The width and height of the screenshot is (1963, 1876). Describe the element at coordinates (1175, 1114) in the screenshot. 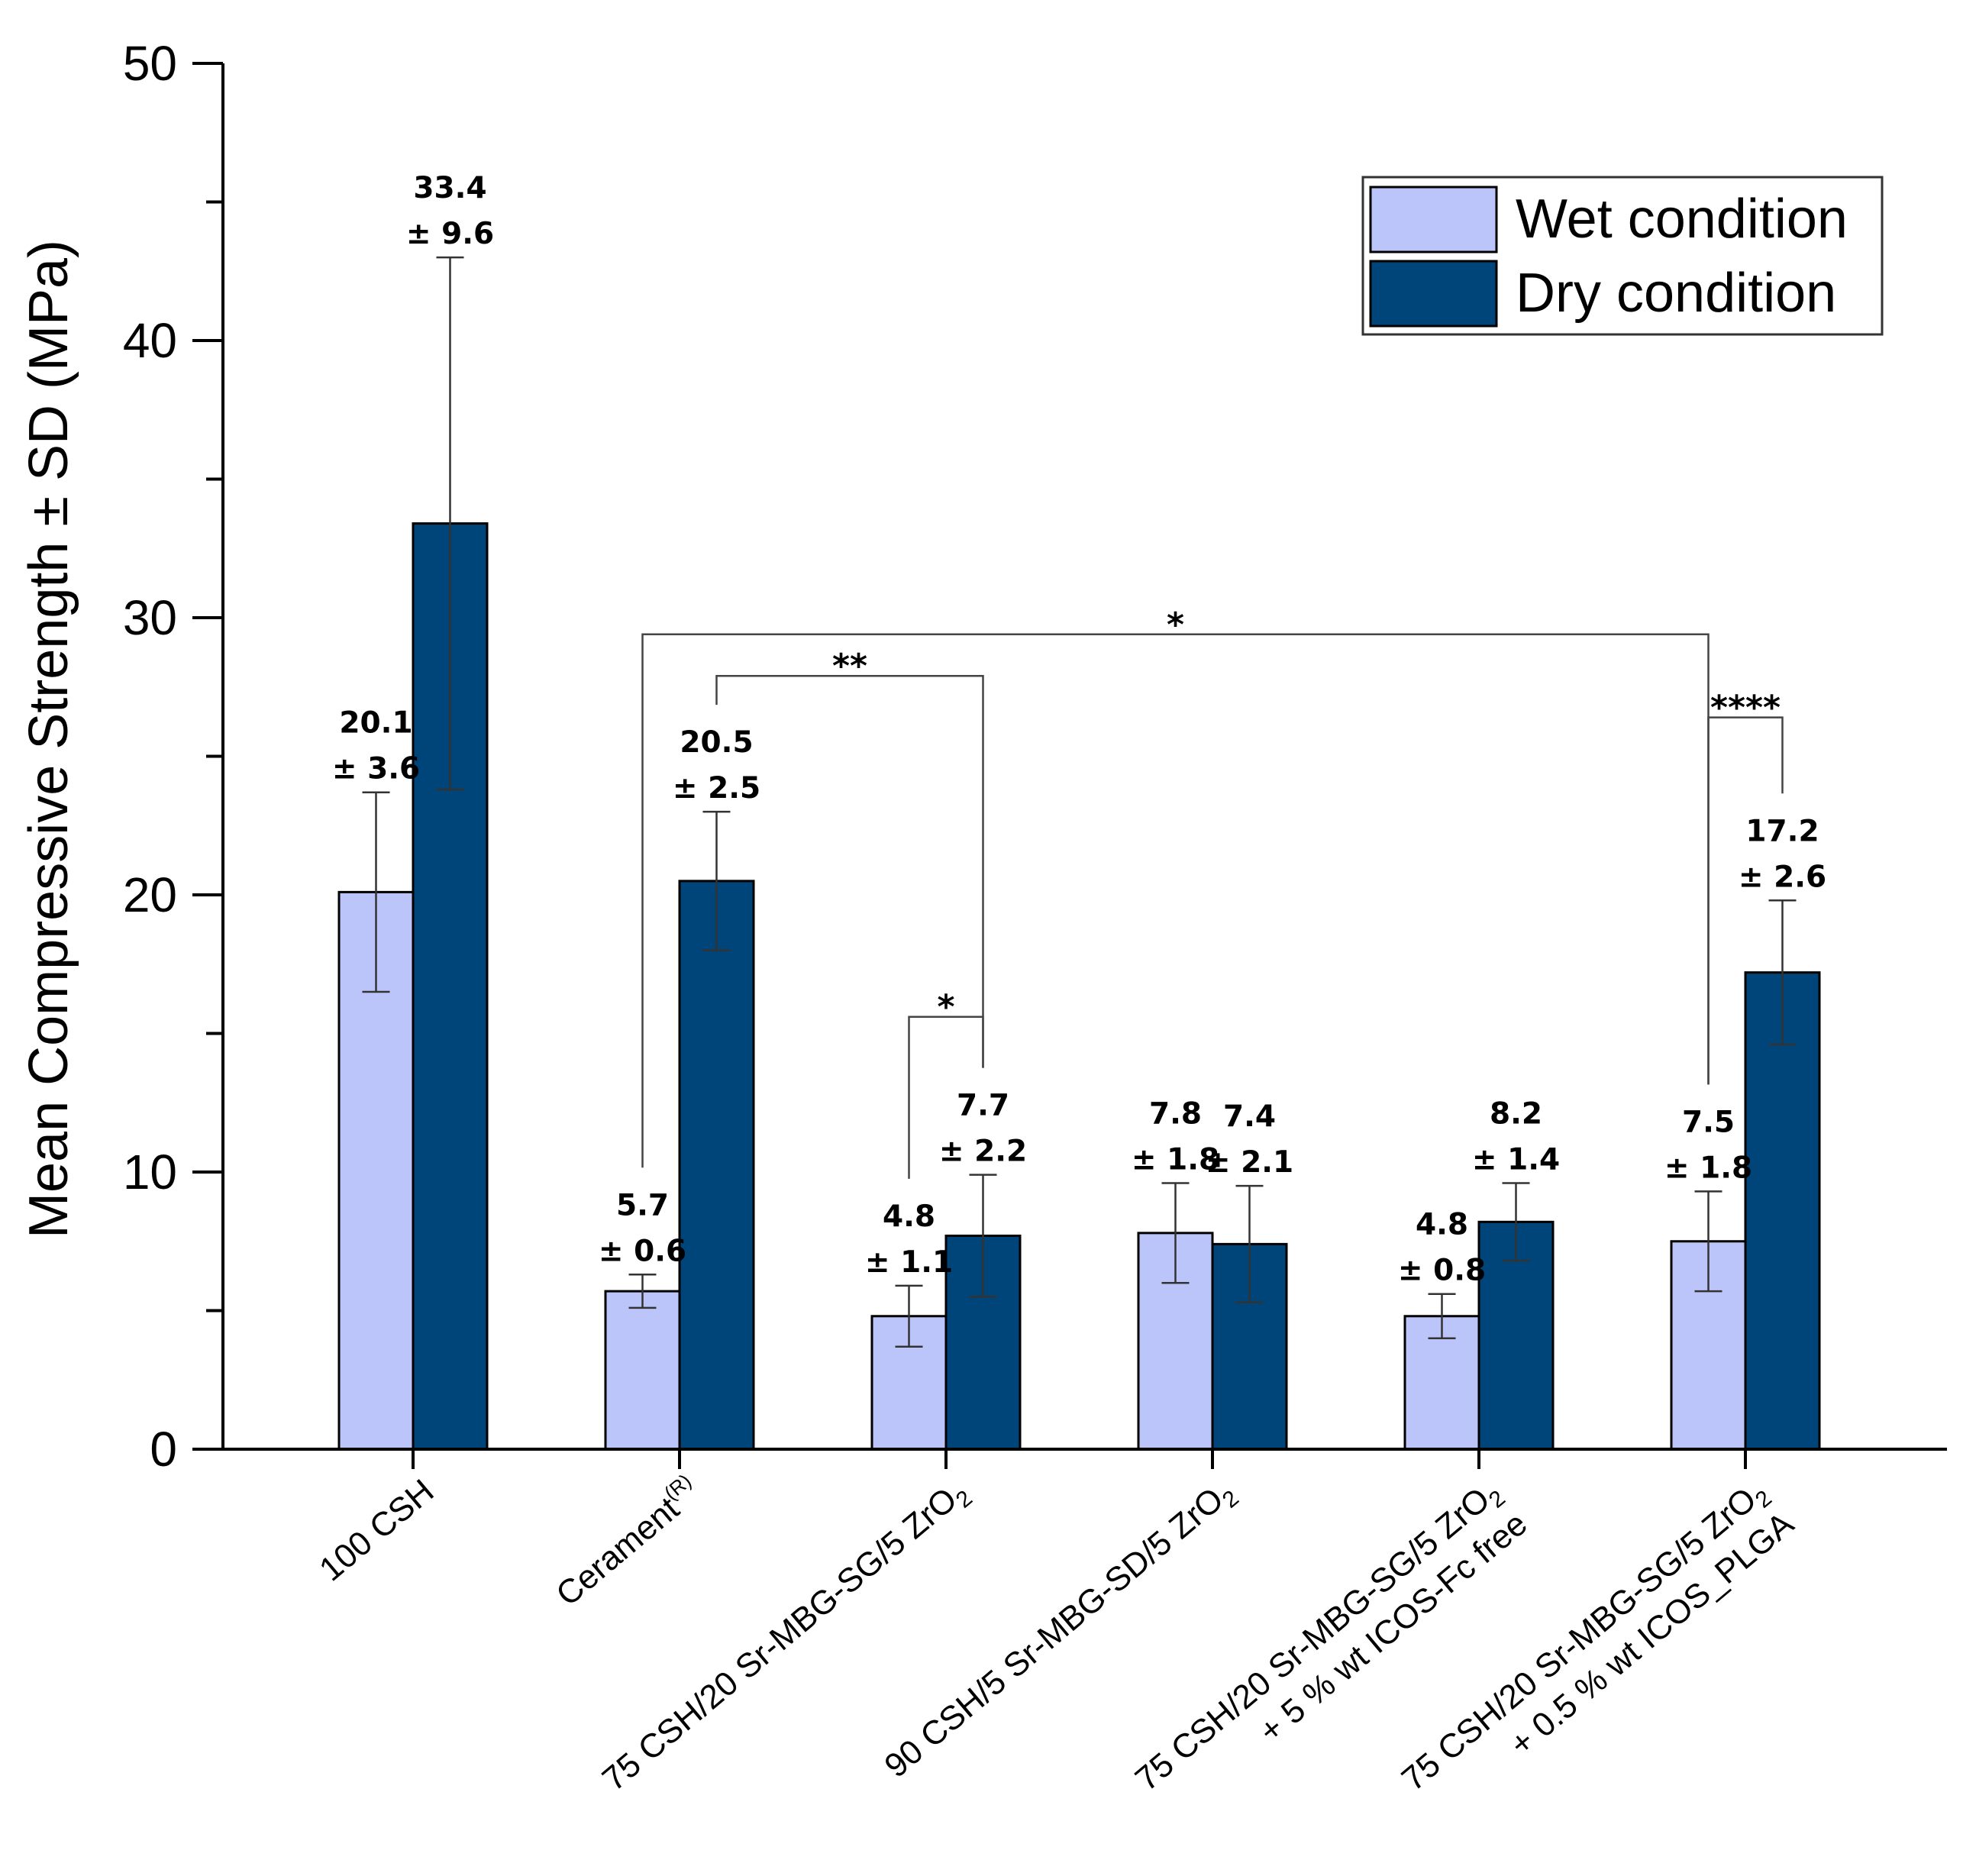

I see `value-label: 7.8` at that location.